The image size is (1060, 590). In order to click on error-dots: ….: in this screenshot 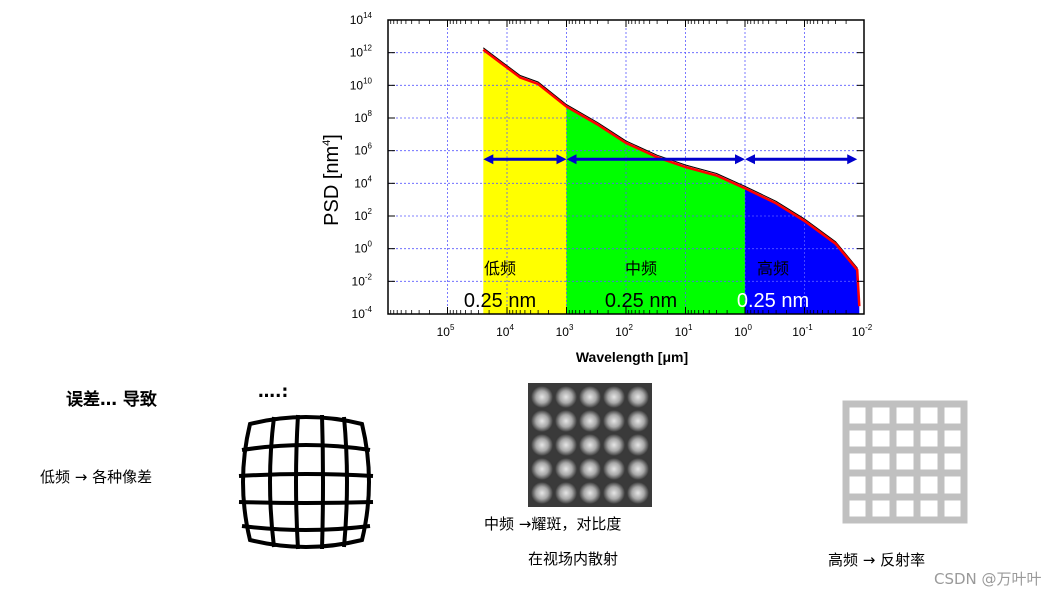, I will do `click(273, 392)`.